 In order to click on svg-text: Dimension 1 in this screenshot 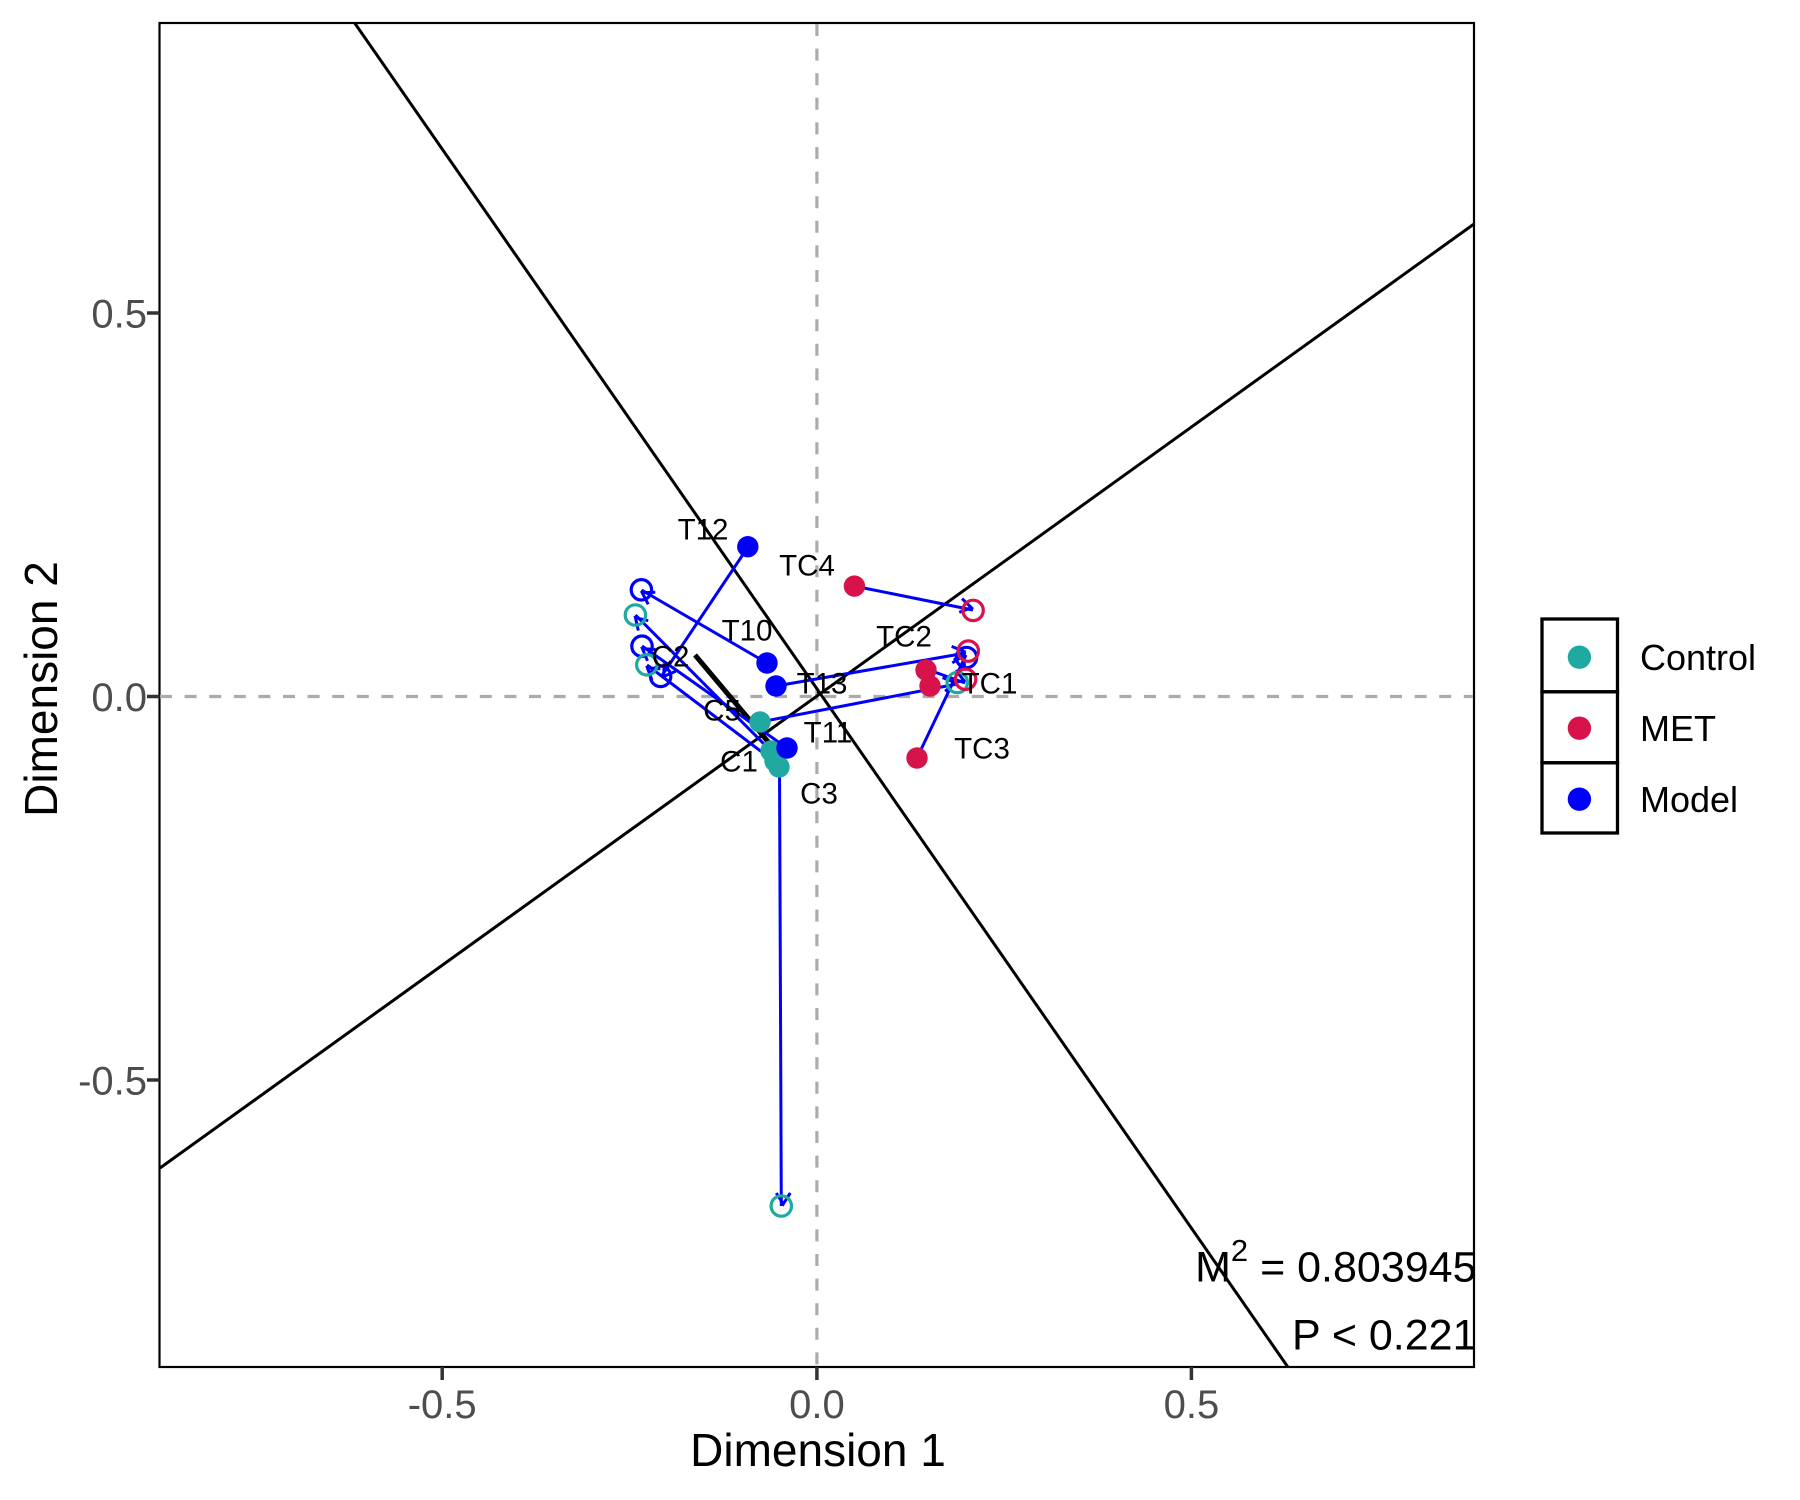, I will do `click(818, 1450)`.